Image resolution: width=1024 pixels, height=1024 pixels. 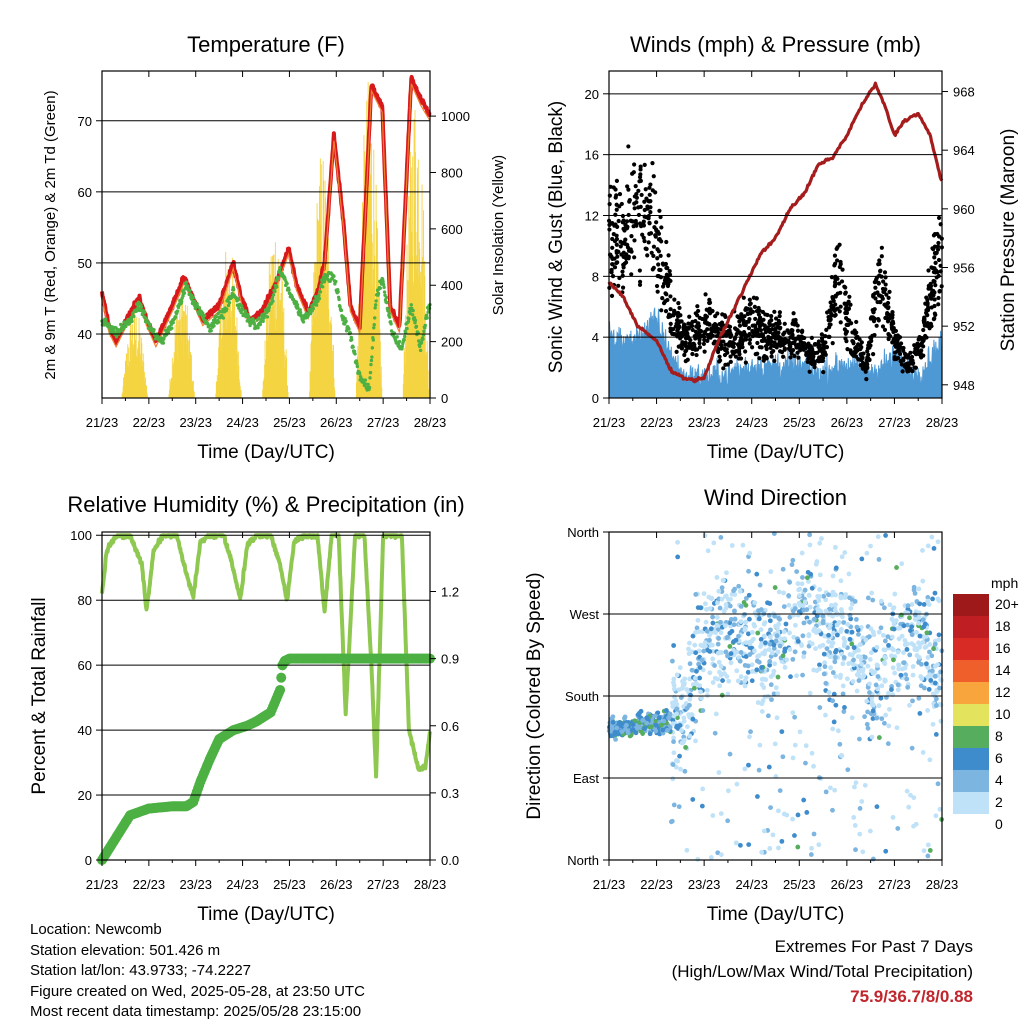 What do you see at coordinates (39, 695) in the screenshot?
I see `y-axis-label: Percent & Total Rainfall` at bounding box center [39, 695].